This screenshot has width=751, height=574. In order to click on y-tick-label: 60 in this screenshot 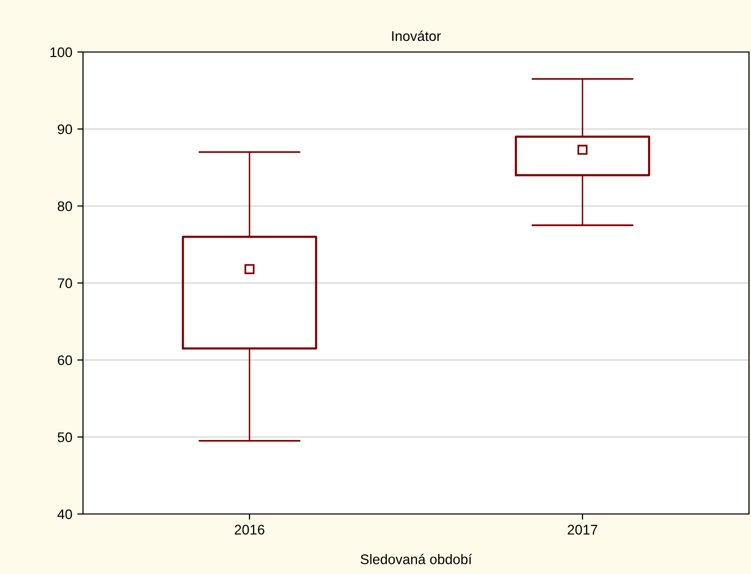, I will do `click(65, 360)`.